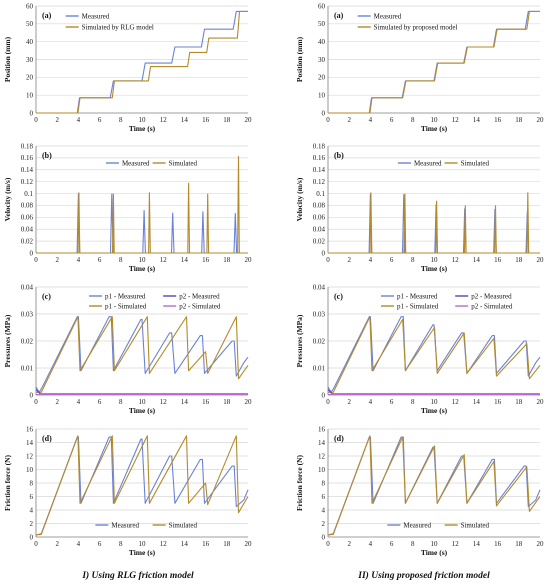  What do you see at coordinates (319, 218) in the screenshot?
I see `b2-ytick-label: 0.06` at bounding box center [319, 218].